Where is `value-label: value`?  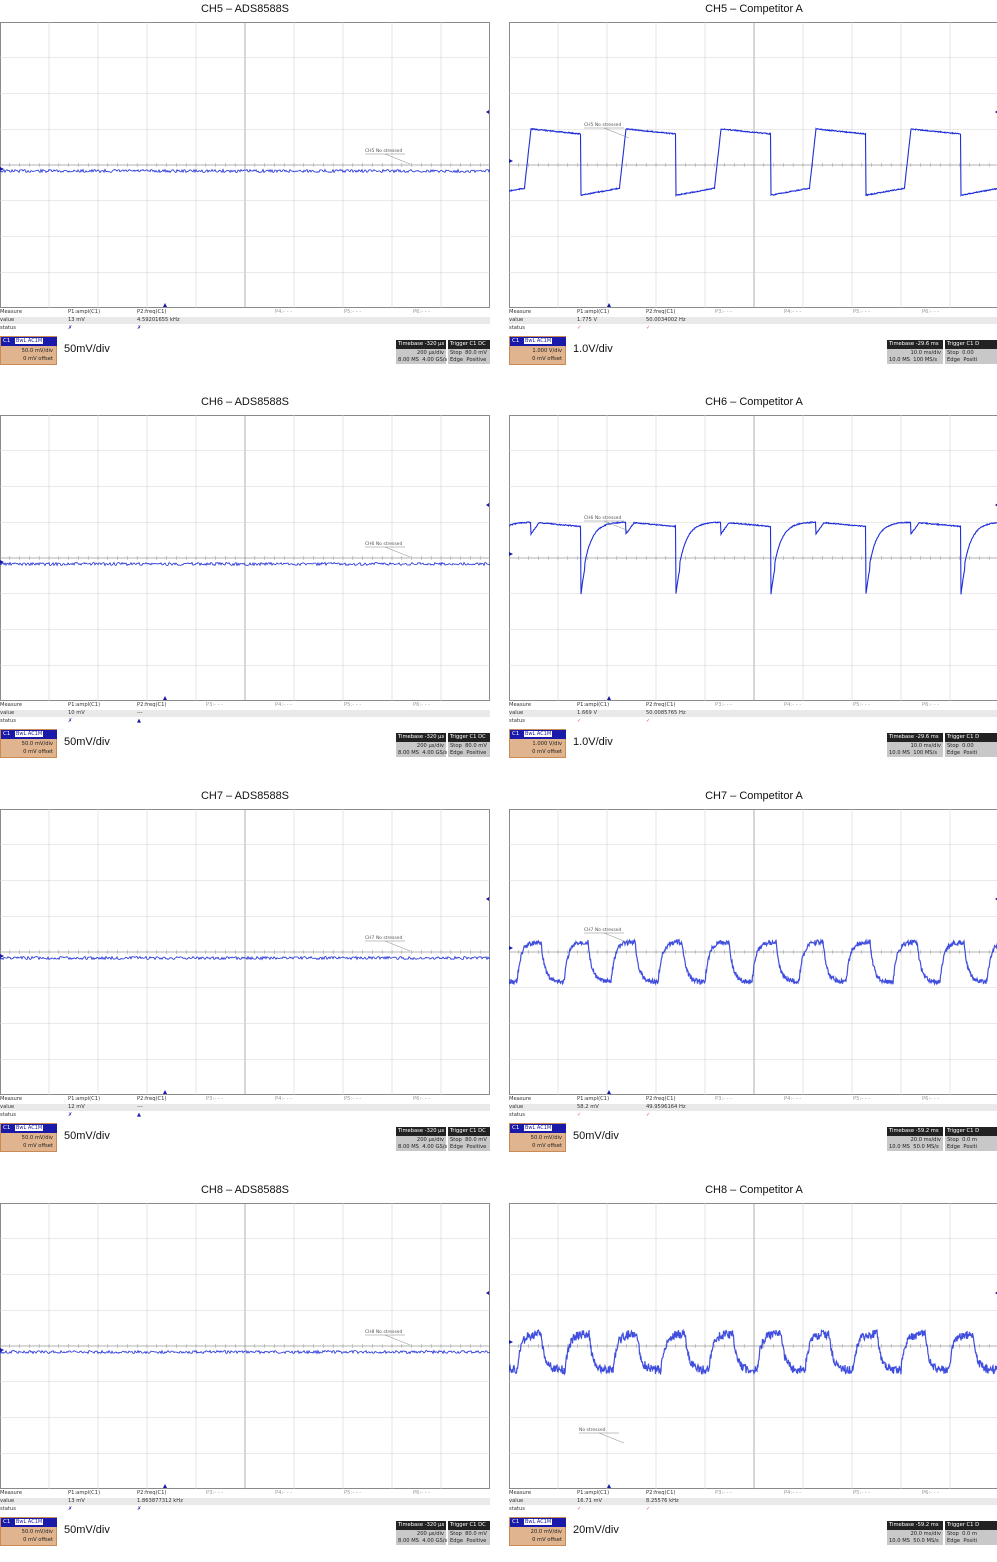
value-label: value is located at coordinates (7, 1501).